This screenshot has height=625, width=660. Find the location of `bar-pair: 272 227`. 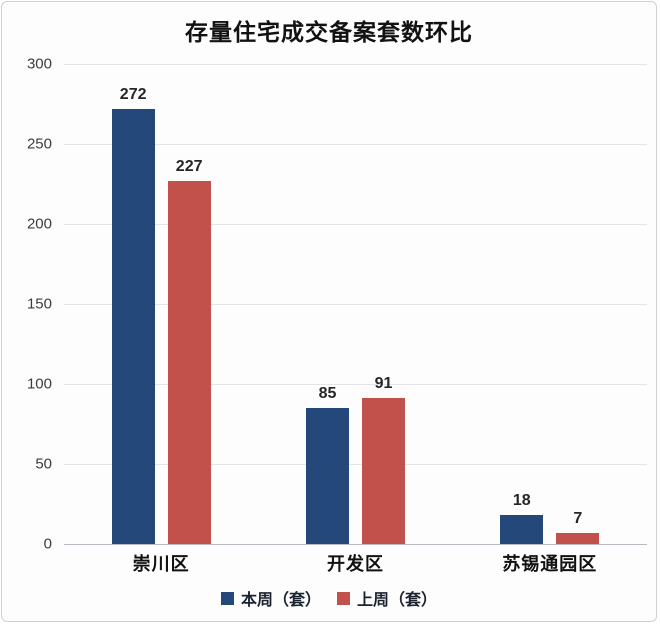

bar-pair: 272 227 is located at coordinates (161, 304).